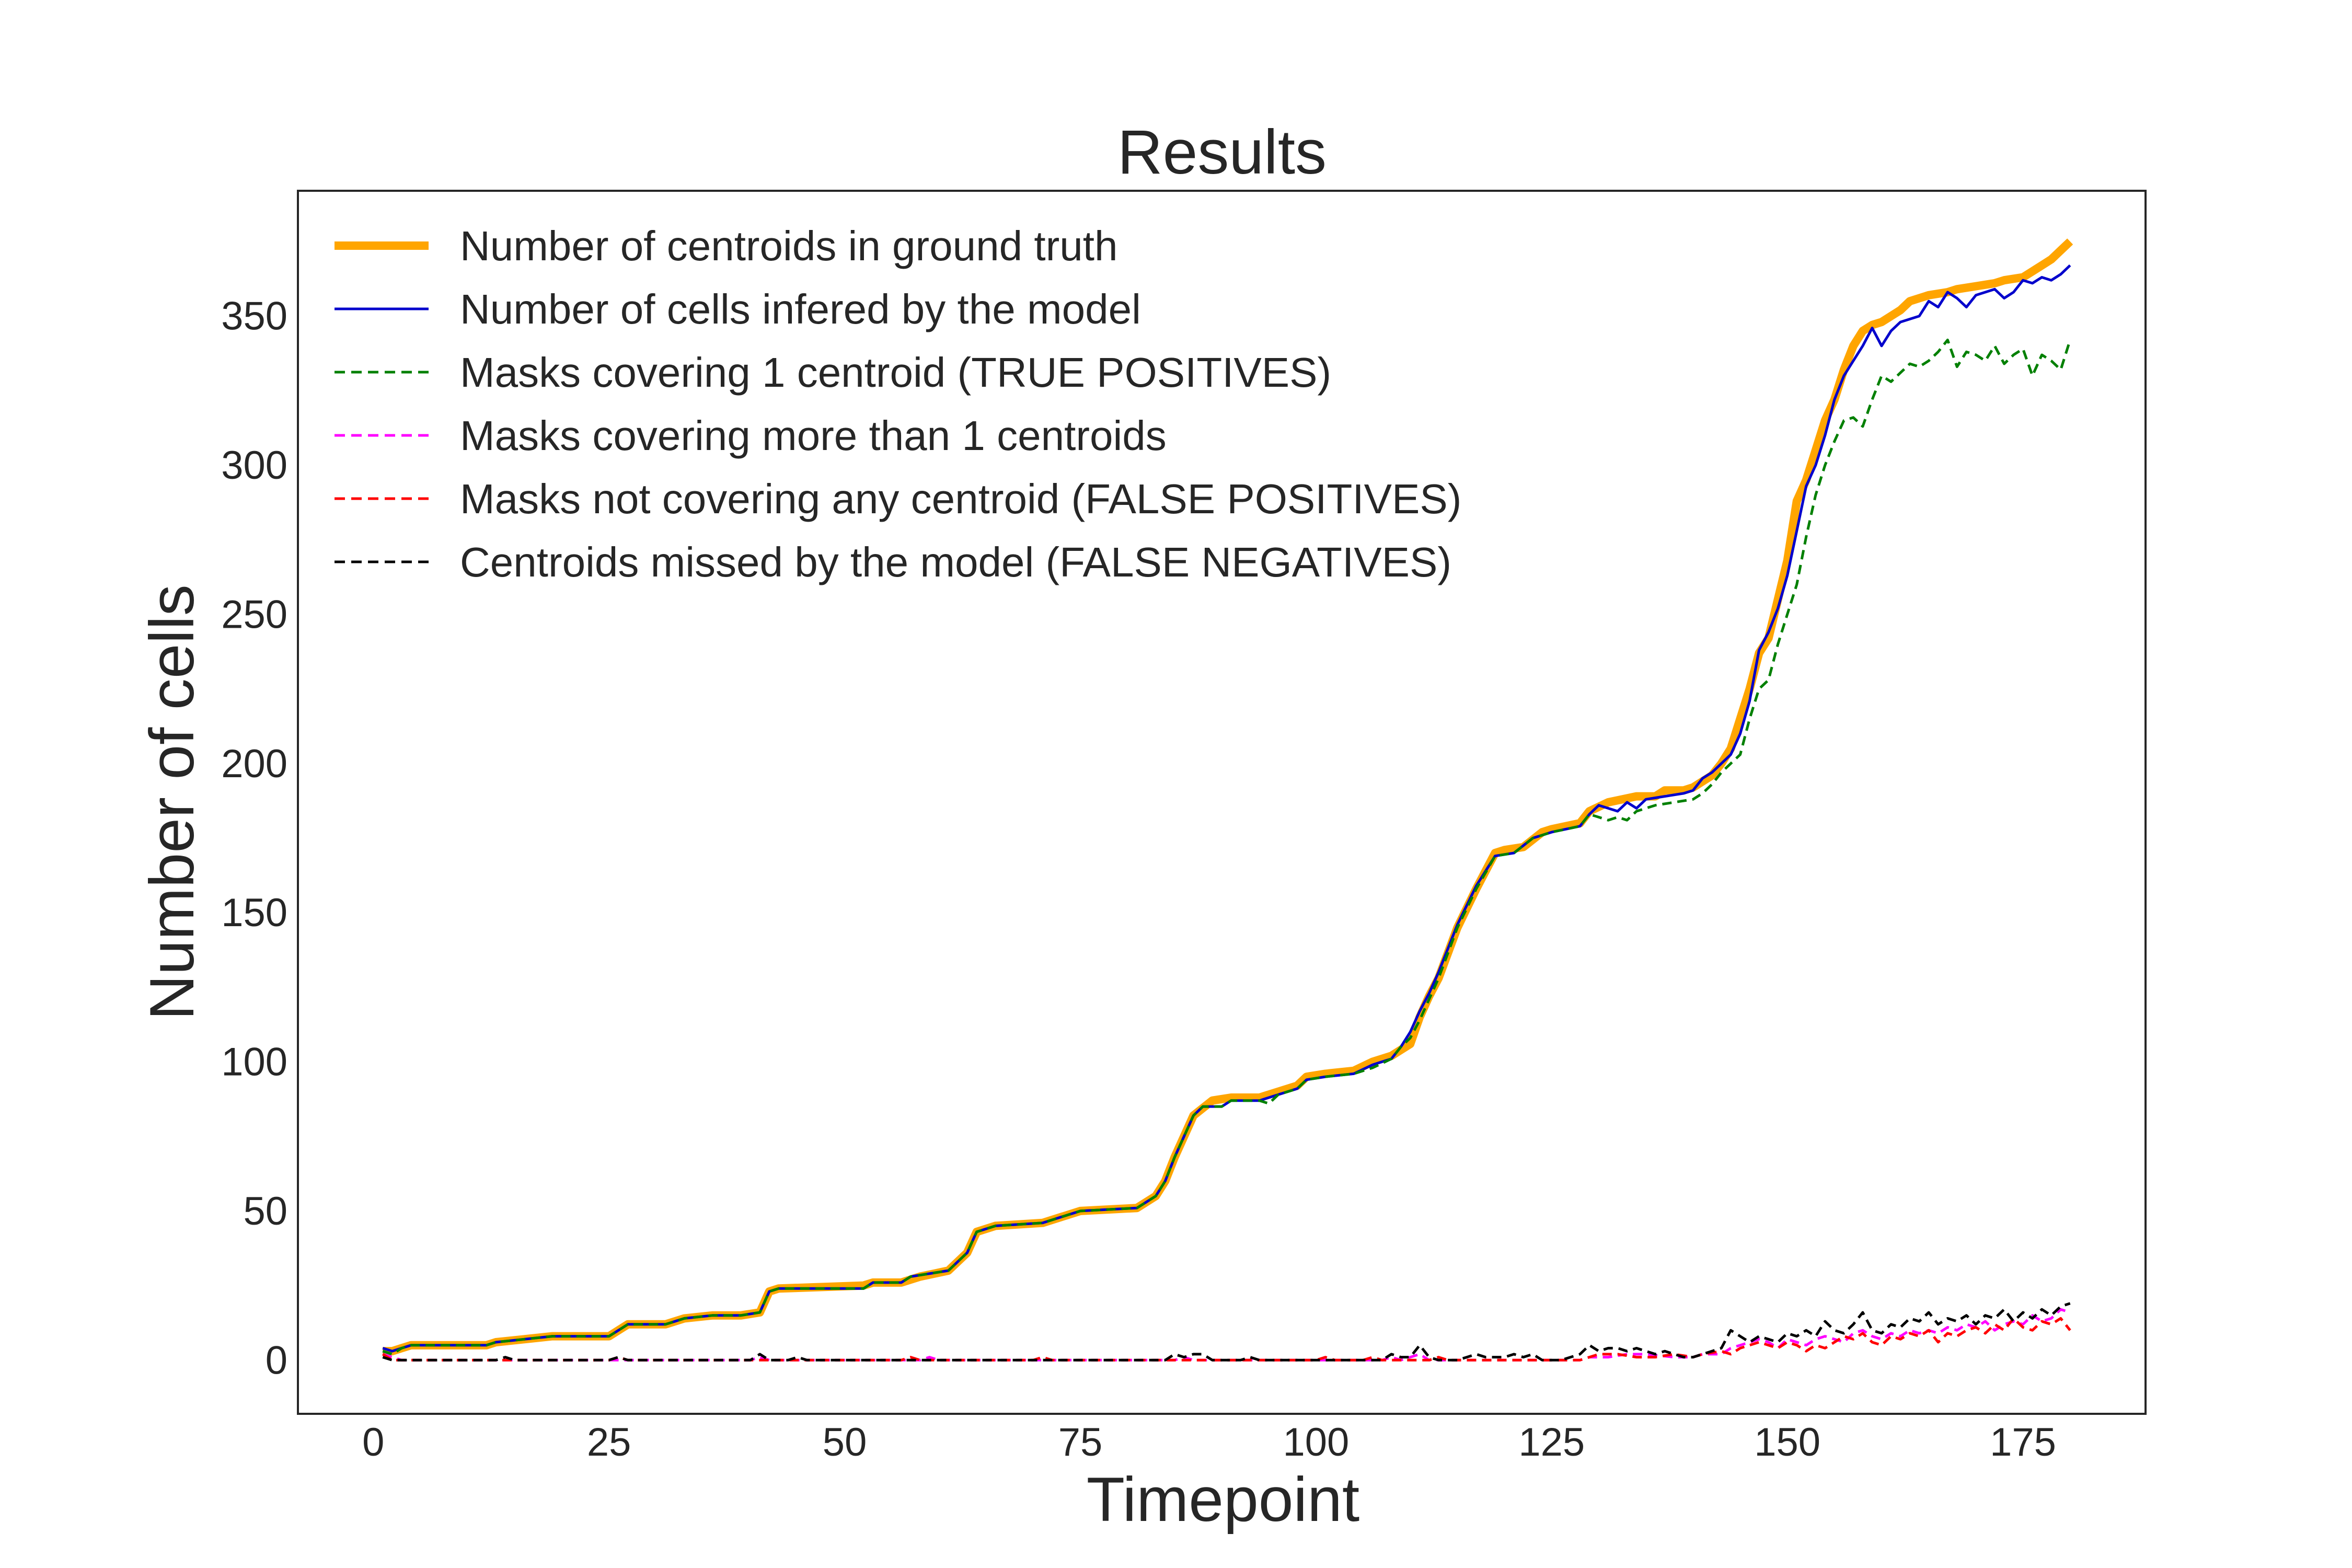 This screenshot has width=2352, height=1568. What do you see at coordinates (254, 913) in the screenshot?
I see `y-tick-label: 150` at bounding box center [254, 913].